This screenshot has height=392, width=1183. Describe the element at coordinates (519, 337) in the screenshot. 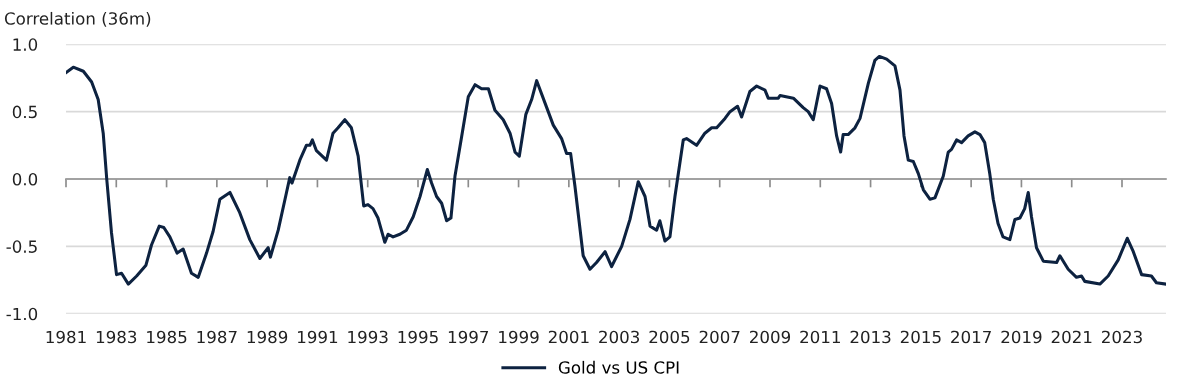

I see `x-tick-label: 1999` at that location.